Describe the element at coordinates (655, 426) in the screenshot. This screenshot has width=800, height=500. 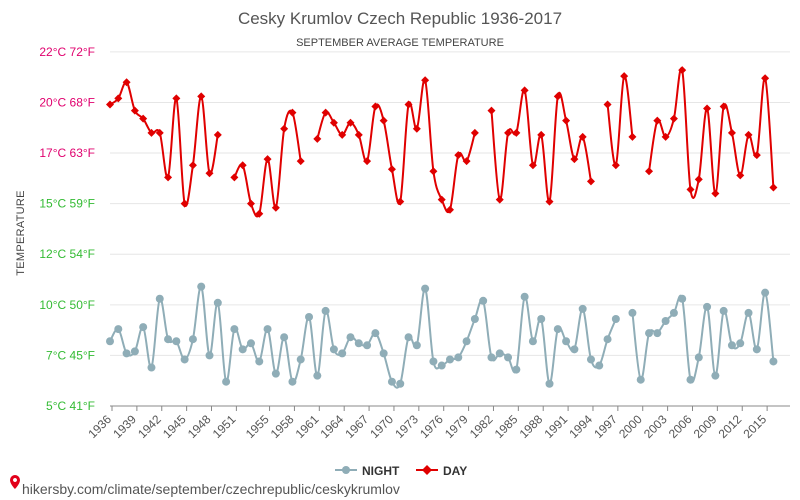
I see `x-tick-label: 2003` at that location.